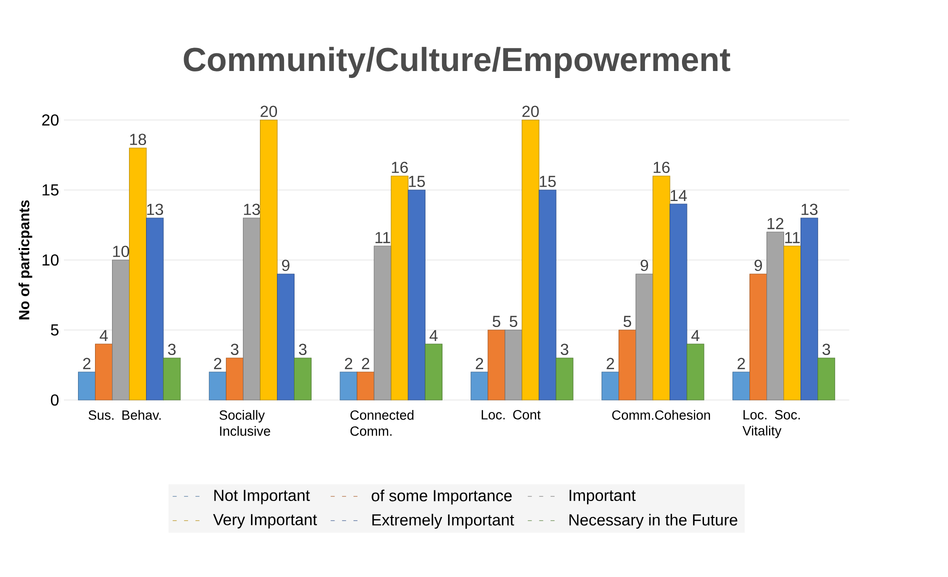 The height and width of the screenshot is (577, 948). I want to click on y-tick-label: 10, so click(50, 260).